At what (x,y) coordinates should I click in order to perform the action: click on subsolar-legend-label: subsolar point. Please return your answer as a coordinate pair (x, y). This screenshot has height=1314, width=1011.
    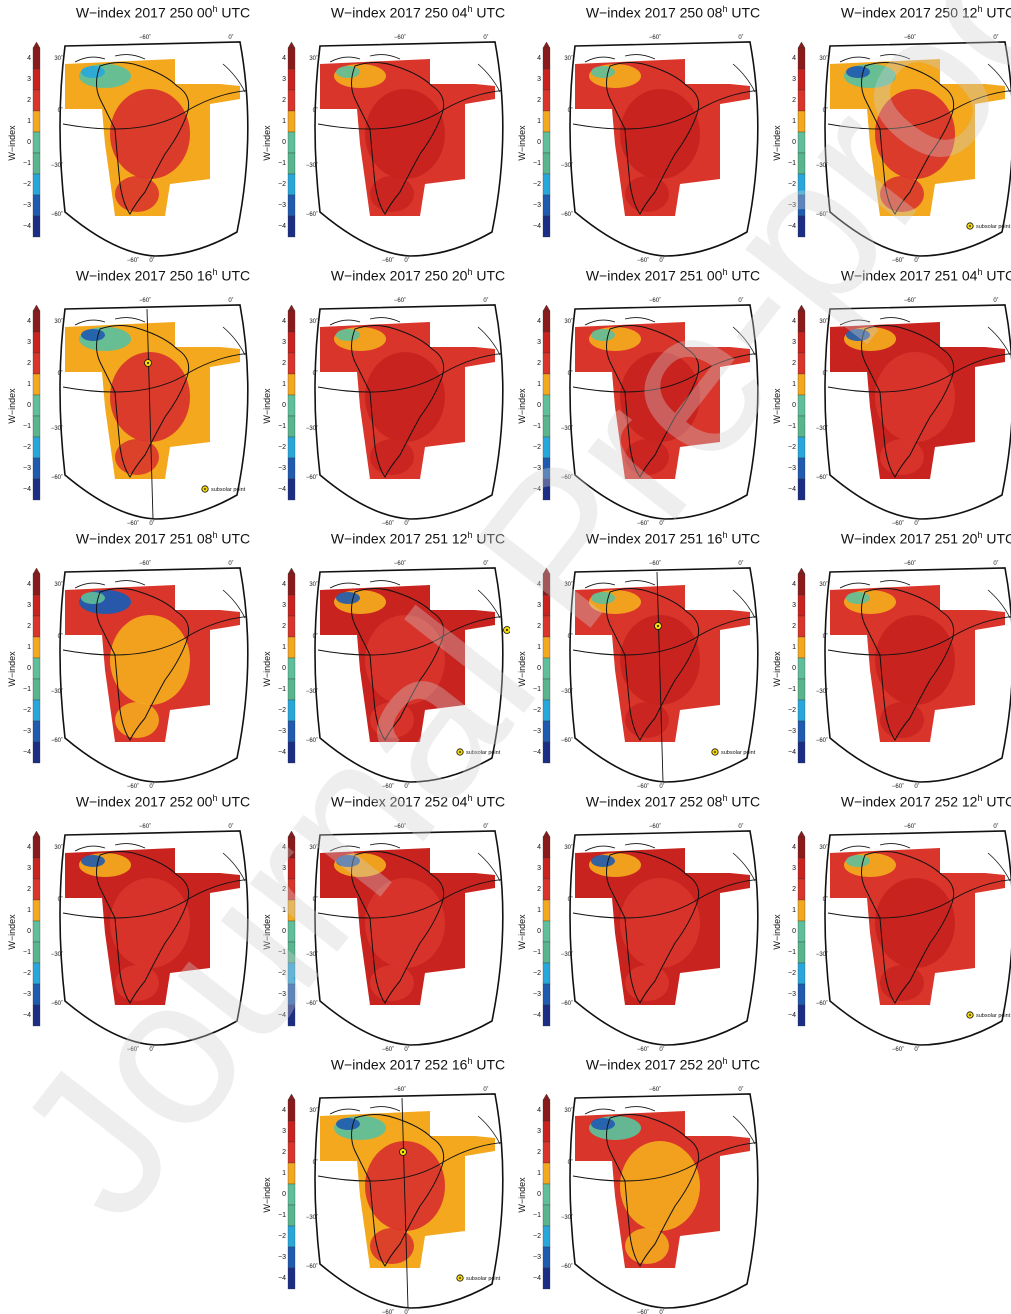
    Looking at the image, I should click on (993, 227).